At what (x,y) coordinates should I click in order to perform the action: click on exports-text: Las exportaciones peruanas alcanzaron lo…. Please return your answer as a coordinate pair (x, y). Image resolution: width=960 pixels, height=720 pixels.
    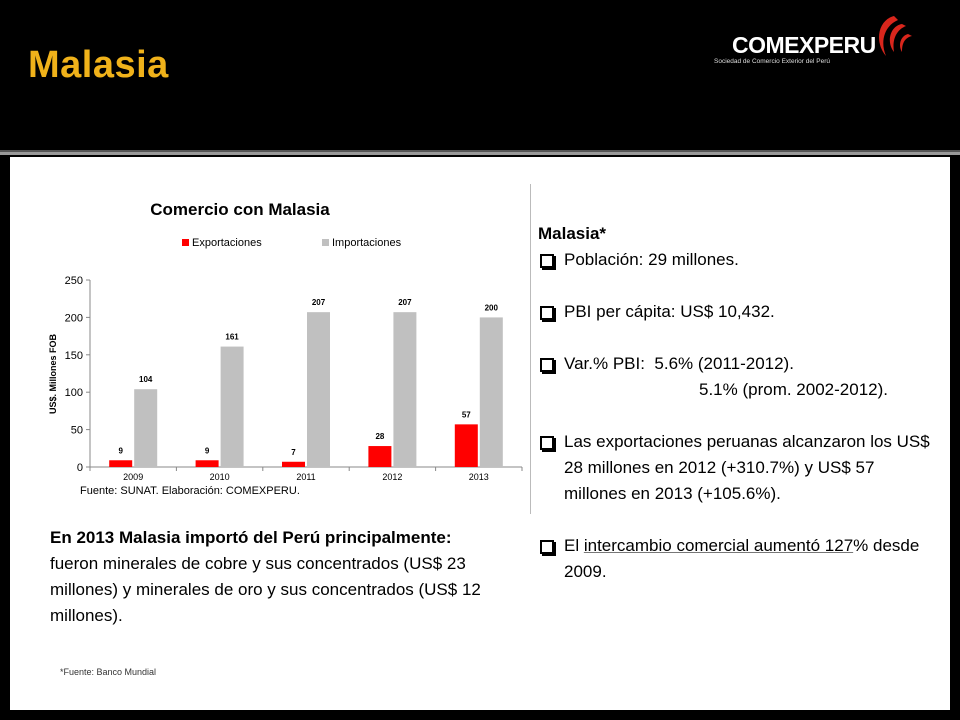
    Looking at the image, I should click on (747, 467).